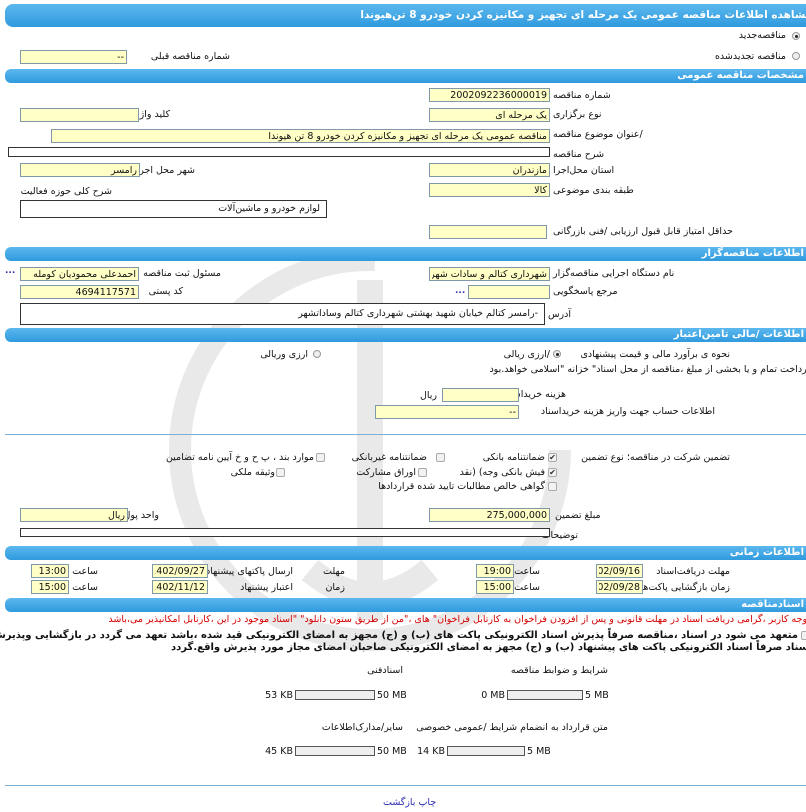  What do you see at coordinates (489, 190) in the screenshot?
I see `category-field` at bounding box center [489, 190].